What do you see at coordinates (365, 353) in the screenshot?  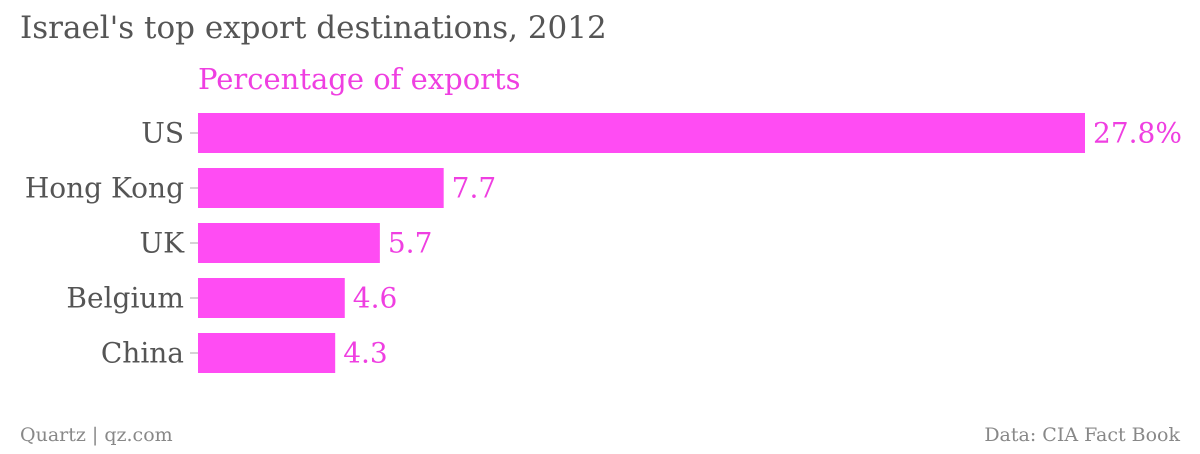 I see `value-label: 4.3` at bounding box center [365, 353].